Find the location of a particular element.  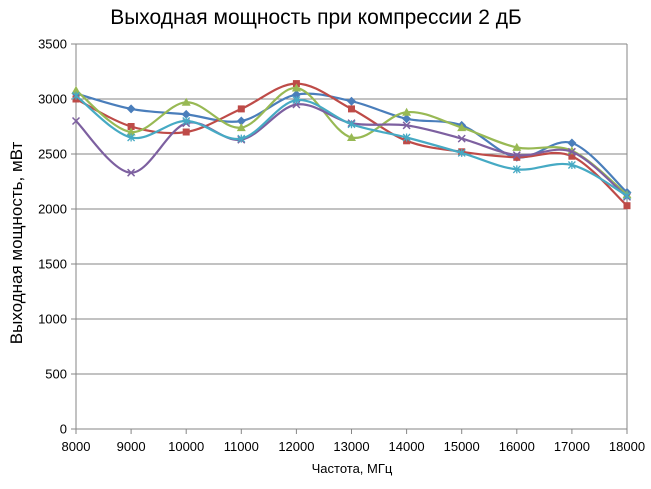

y-tick-label: 2500 is located at coordinates (52, 154).